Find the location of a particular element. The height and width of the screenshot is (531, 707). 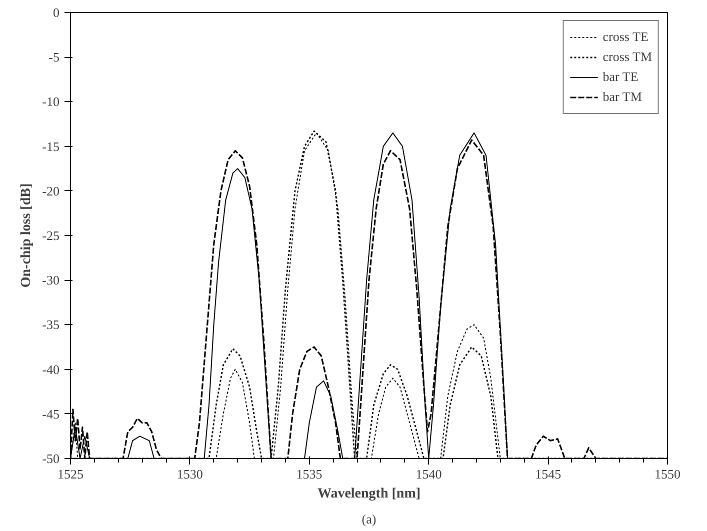

x-axis-title: Wavelength [nm] is located at coordinates (369, 494).